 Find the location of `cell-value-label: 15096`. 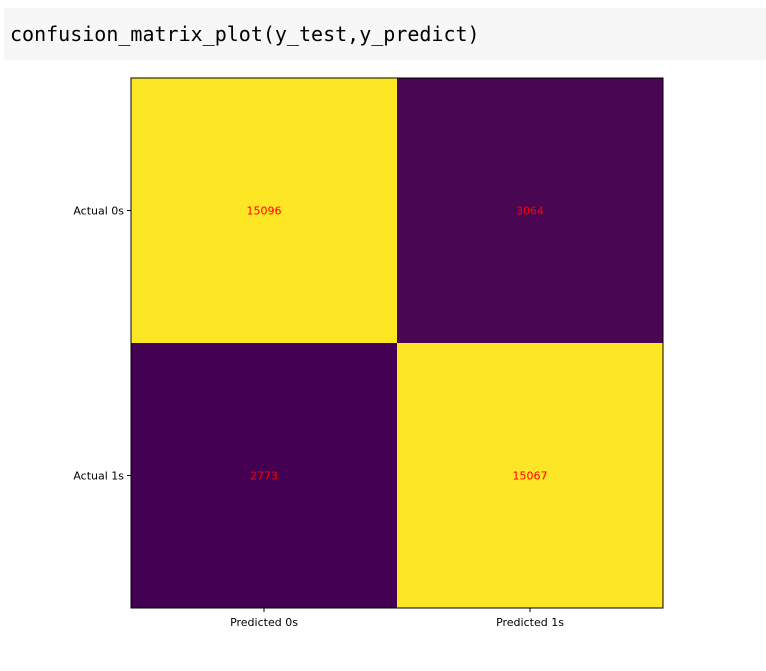

cell-value-label: 15096 is located at coordinates (264, 211).